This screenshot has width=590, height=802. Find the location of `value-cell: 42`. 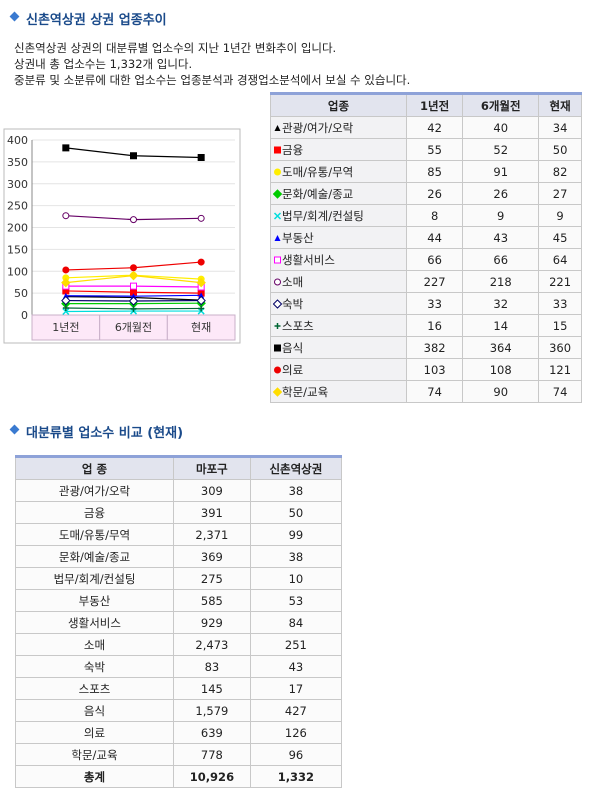

value-cell: 42 is located at coordinates (434, 127).